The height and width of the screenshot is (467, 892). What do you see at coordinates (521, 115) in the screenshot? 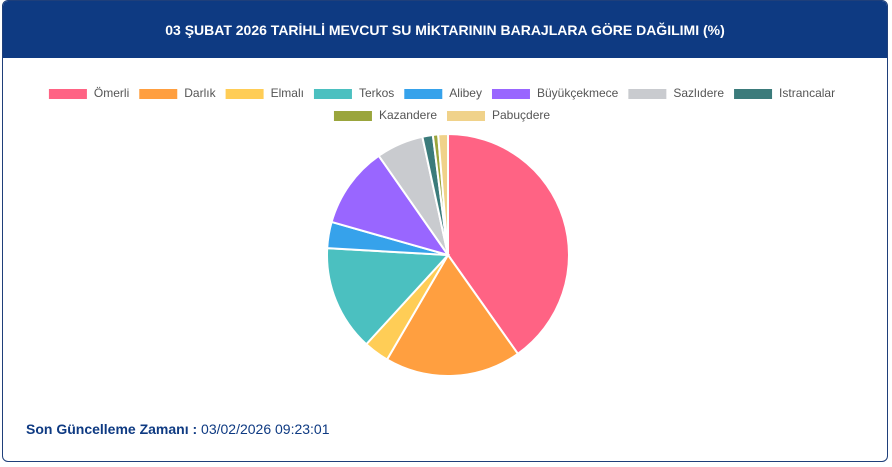
I see `legend-label: Pabuçdere` at bounding box center [521, 115].